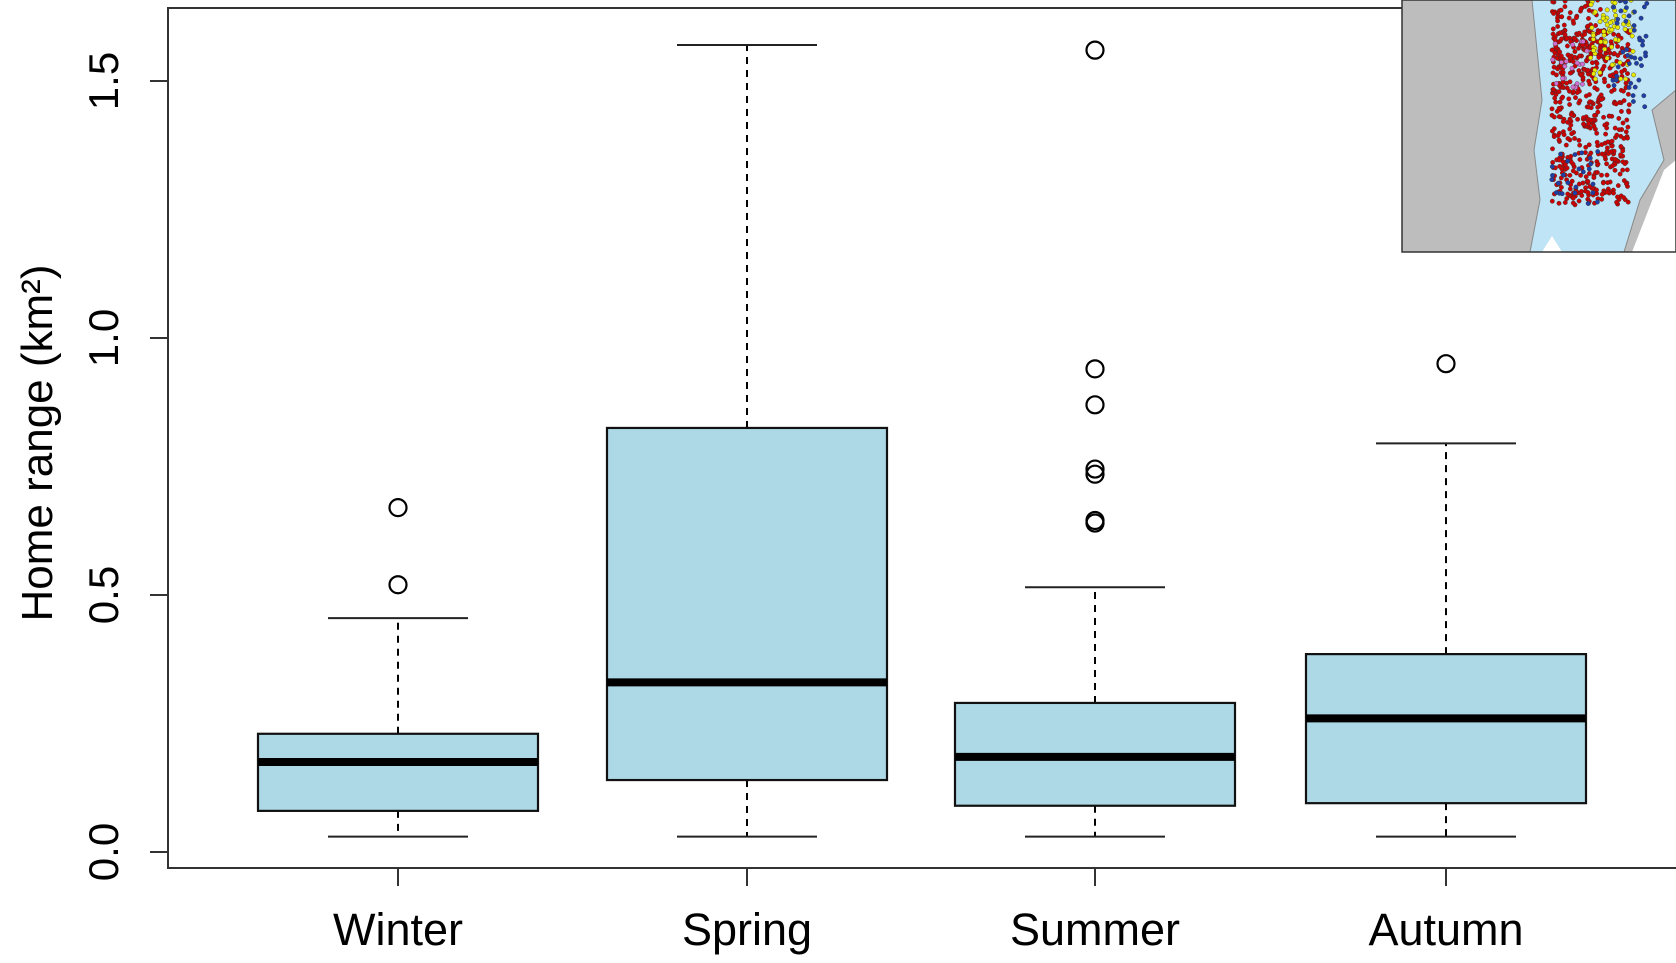 Image resolution: width=1676 pixels, height=963 pixels. Describe the element at coordinates (1538, 126) in the screenshot. I see `inset-border` at that location.